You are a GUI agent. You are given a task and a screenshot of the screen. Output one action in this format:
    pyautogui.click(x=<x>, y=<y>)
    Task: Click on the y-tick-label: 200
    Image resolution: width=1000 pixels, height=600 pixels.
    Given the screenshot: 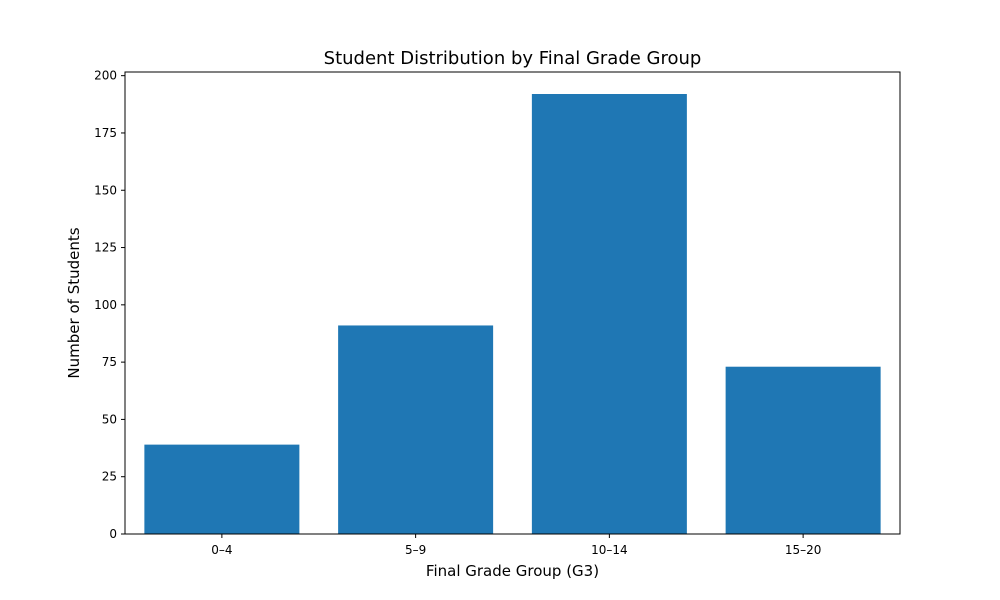 What is the action you would take?
    pyautogui.click(x=105, y=76)
    